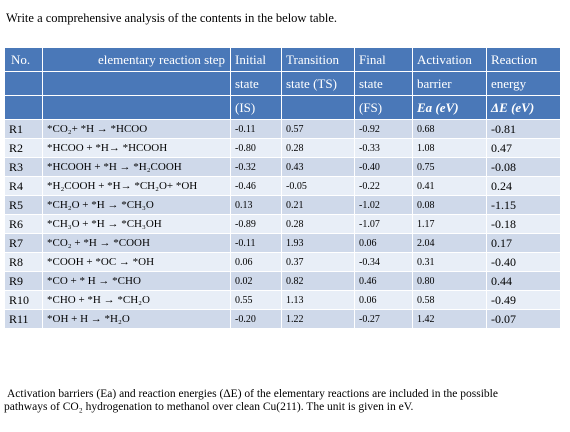 This screenshot has height=432, width=570. Describe the element at coordinates (523, 186) in the screenshot. I see `cell-de: 0.24` at that location.